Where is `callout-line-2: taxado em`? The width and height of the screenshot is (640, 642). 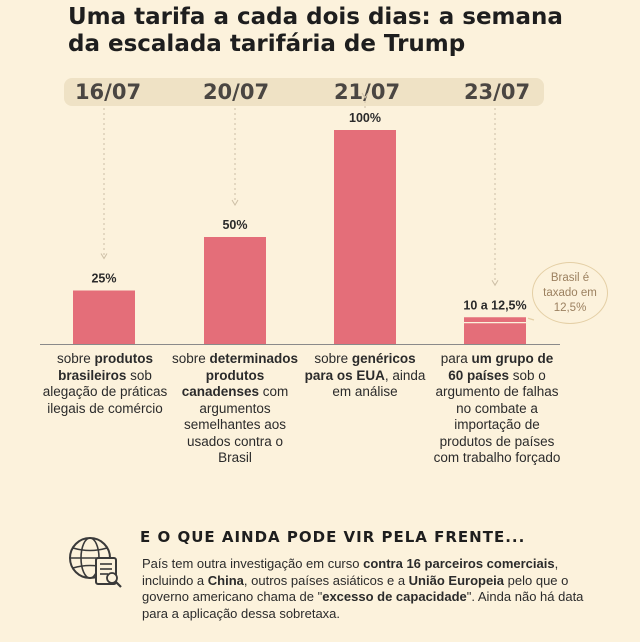 callout-line-2: taxado em is located at coordinates (570, 292).